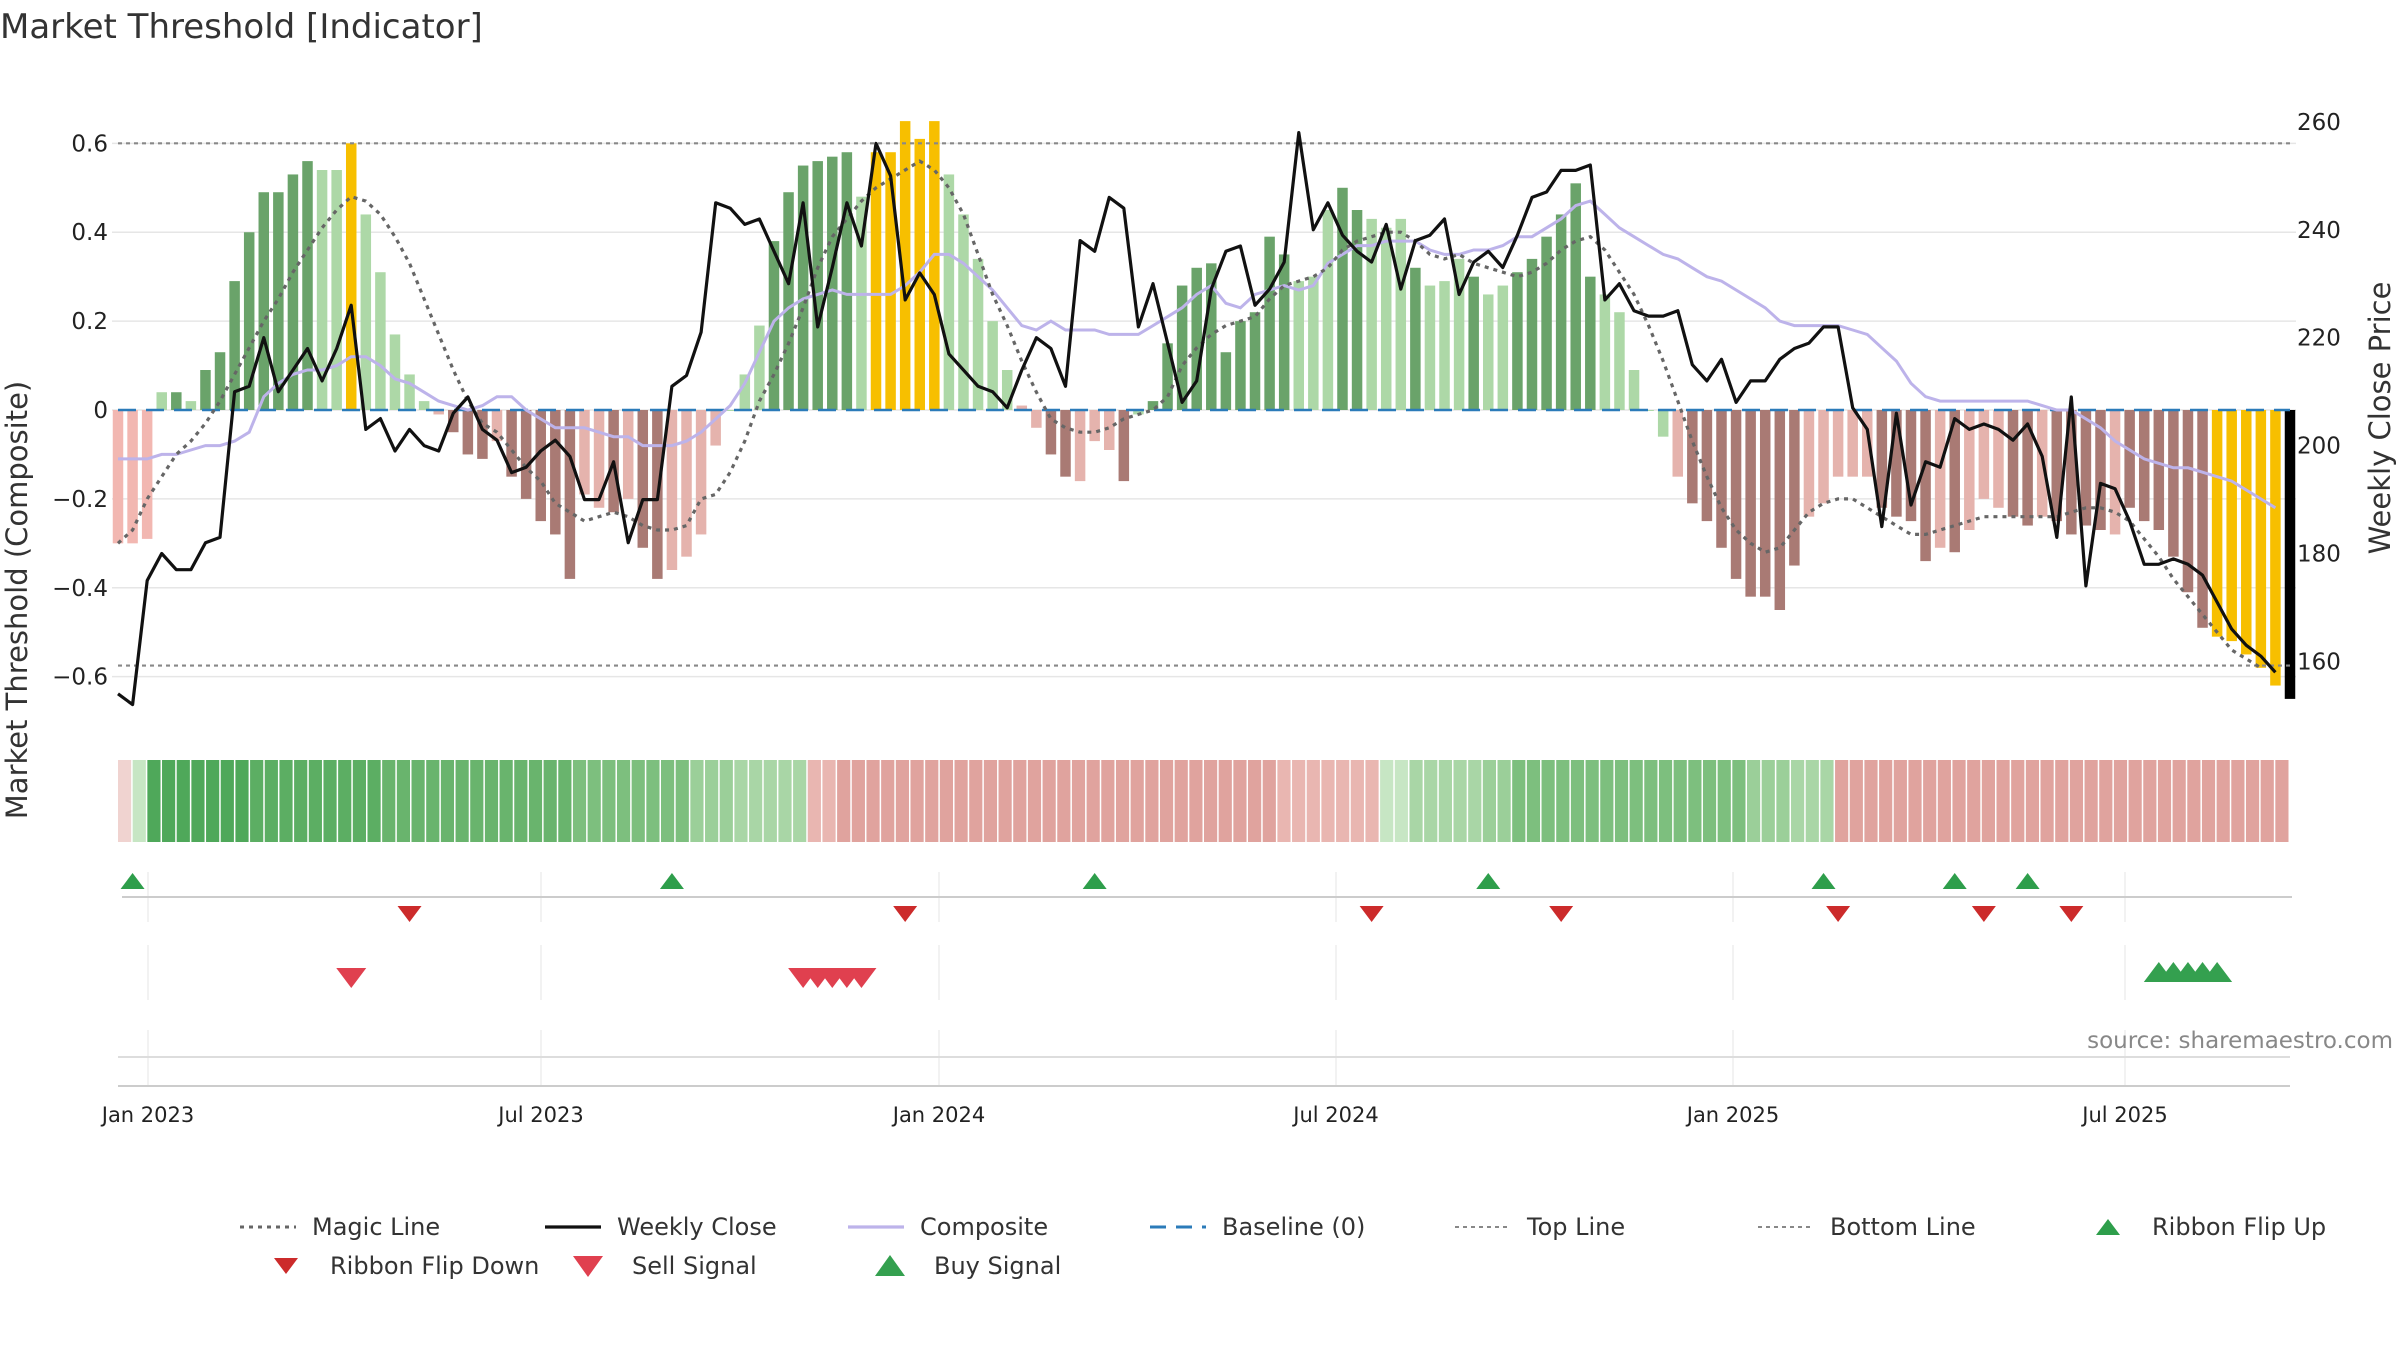 This screenshot has height=1350, width=2400. I want to click on y2-tick-label: 200, so click(2319, 447).